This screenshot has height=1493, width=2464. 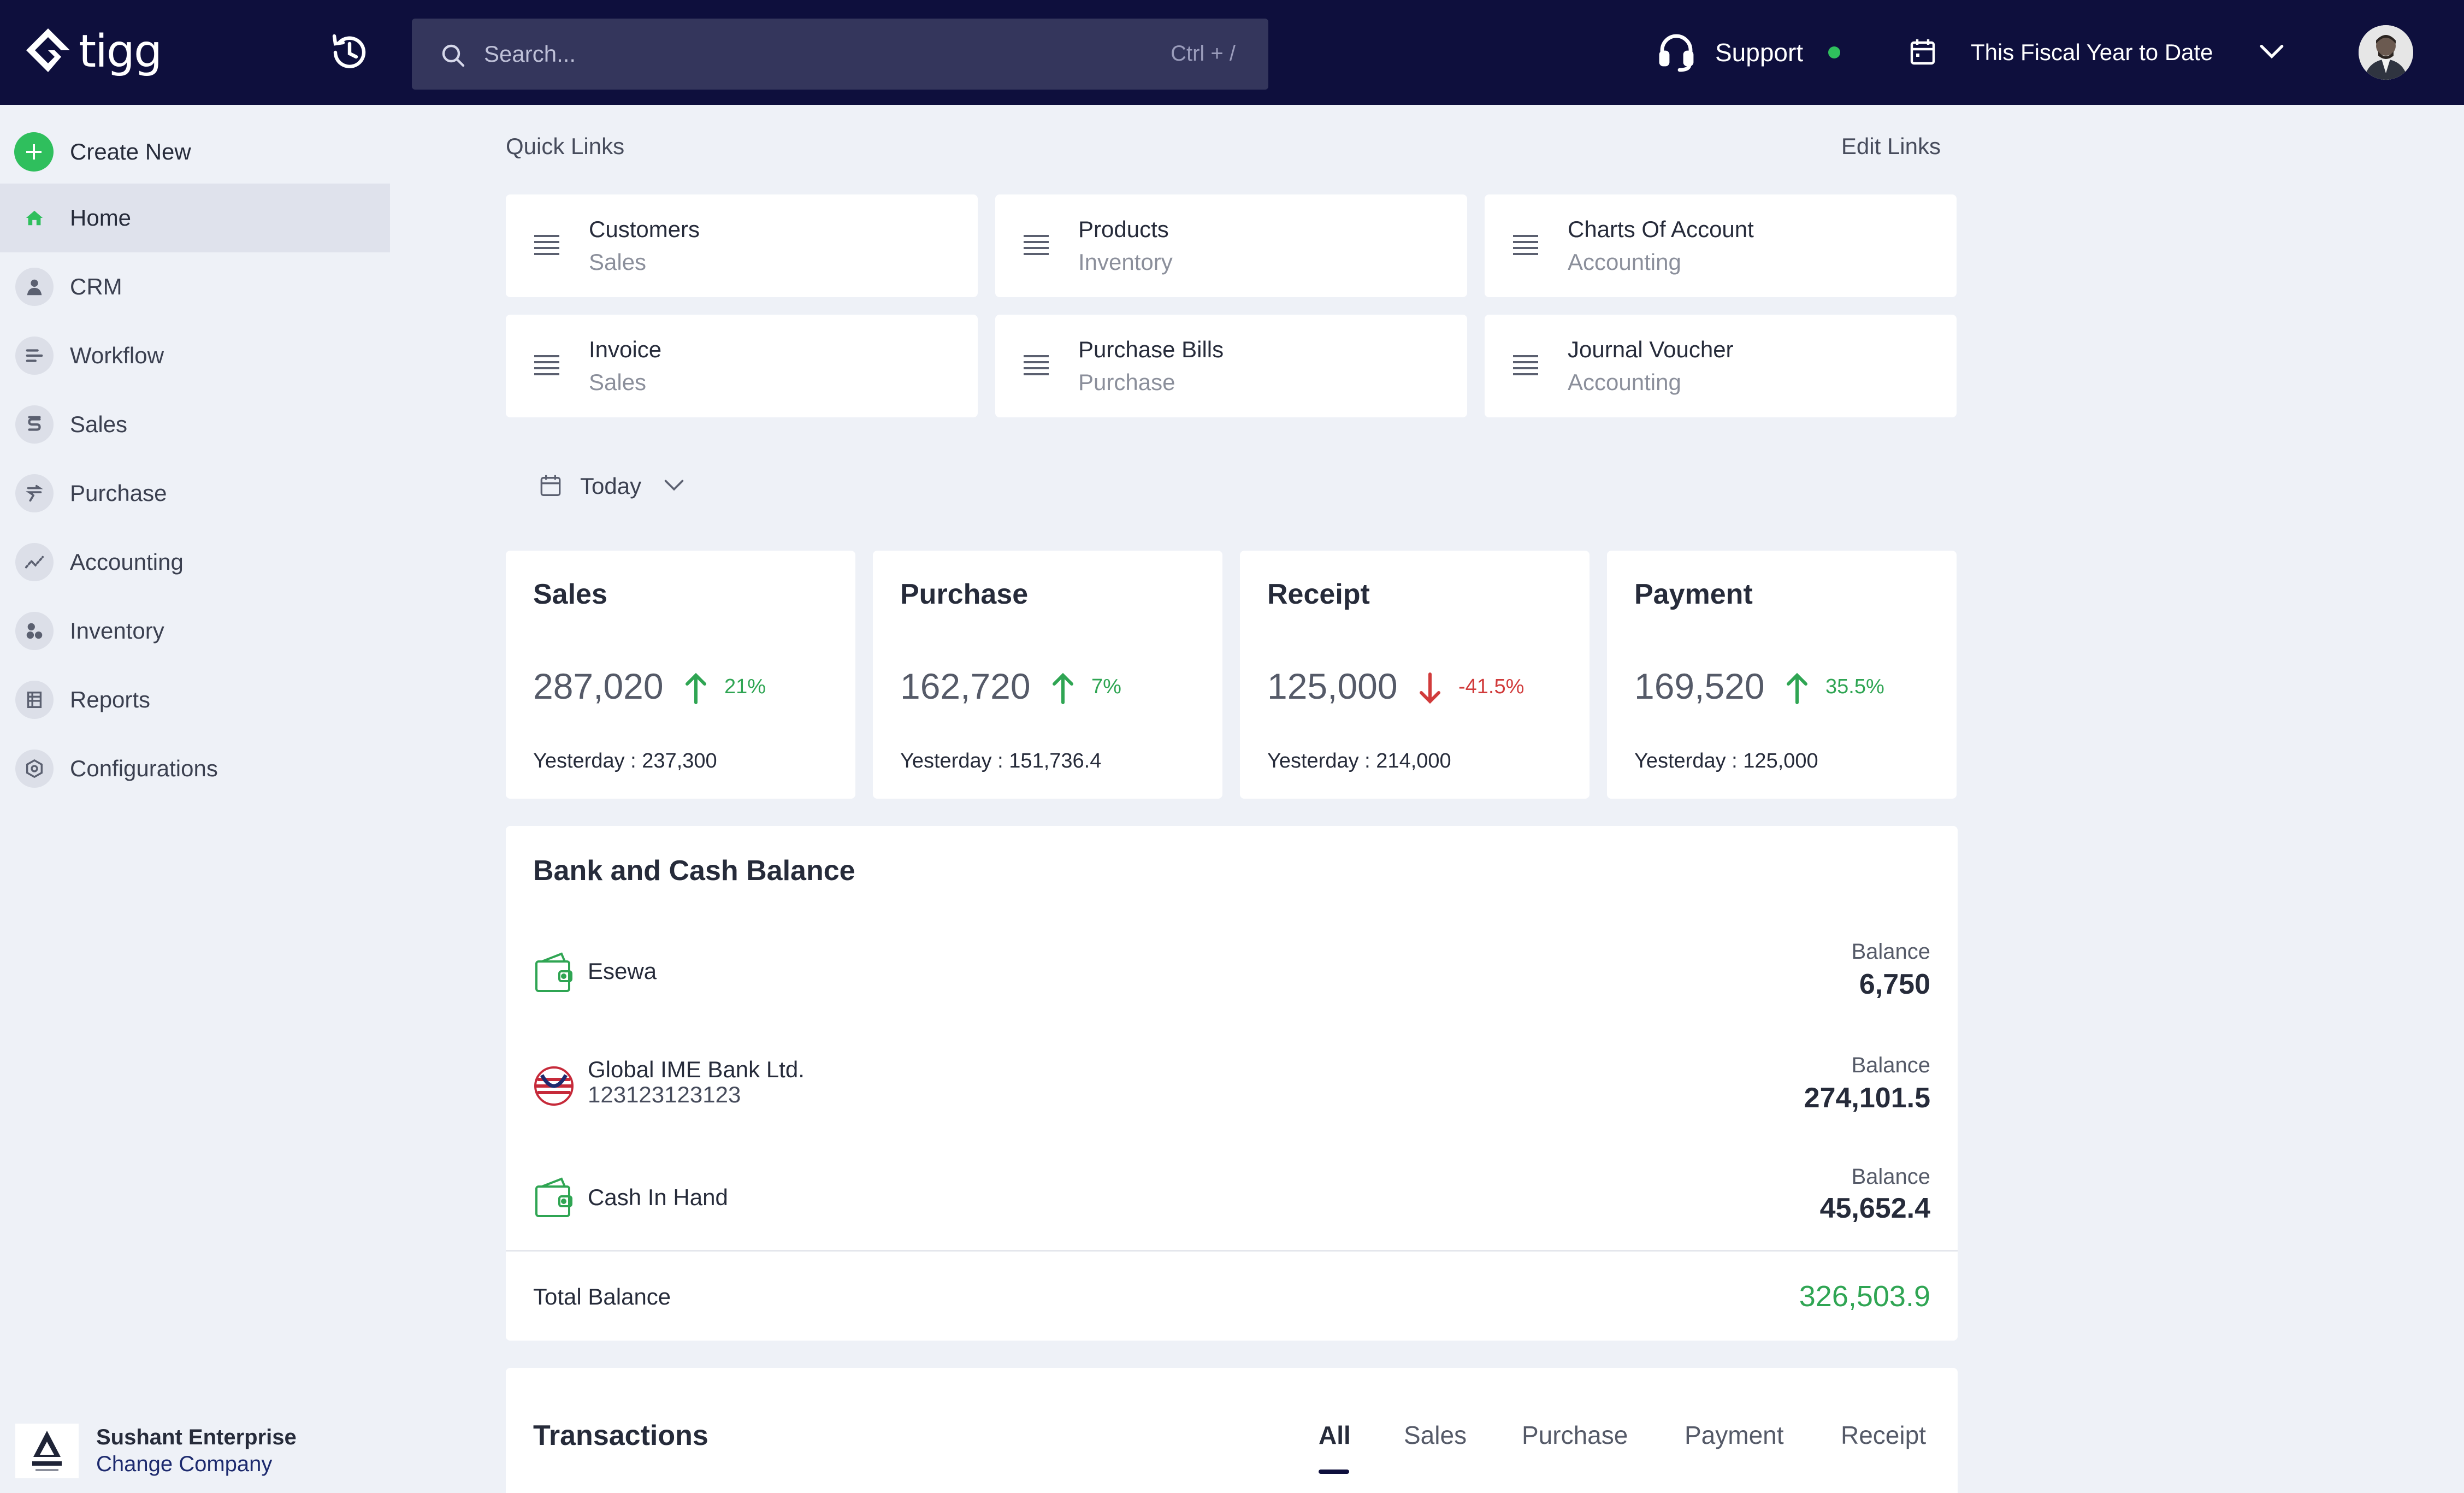 What do you see at coordinates (1106, 686) in the screenshot?
I see `stat-change: 7%` at bounding box center [1106, 686].